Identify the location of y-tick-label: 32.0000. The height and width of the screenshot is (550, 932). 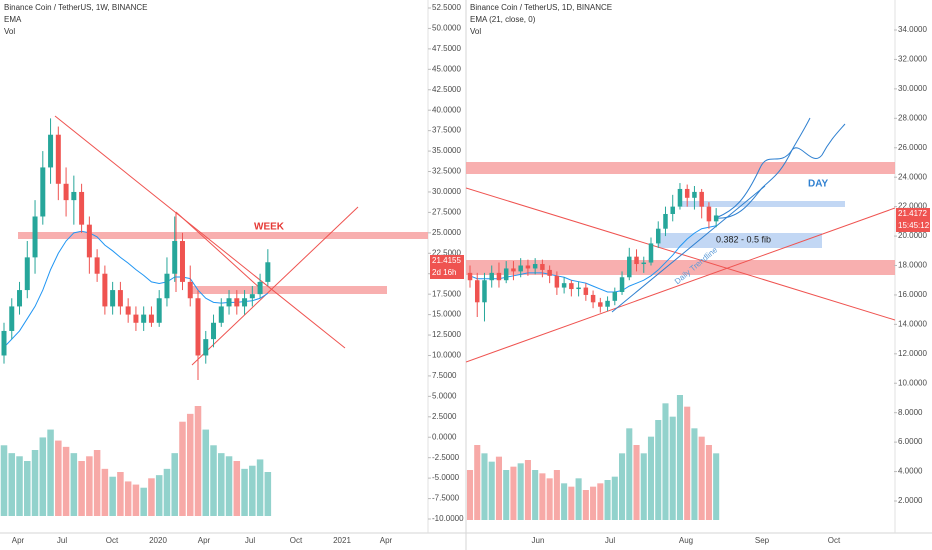
(912, 59).